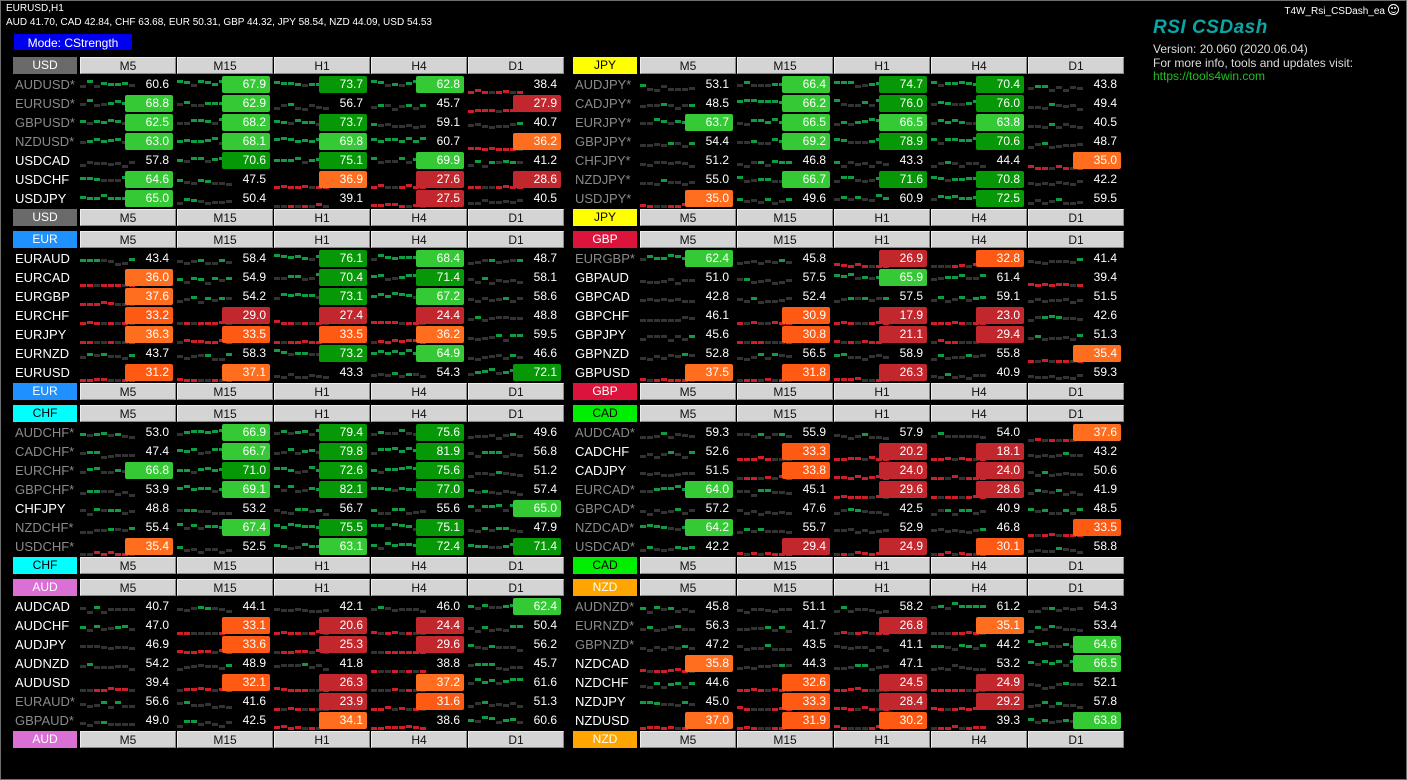  Describe the element at coordinates (605, 625) in the screenshot. I see `pair-symbol: EURNZD*` at that location.